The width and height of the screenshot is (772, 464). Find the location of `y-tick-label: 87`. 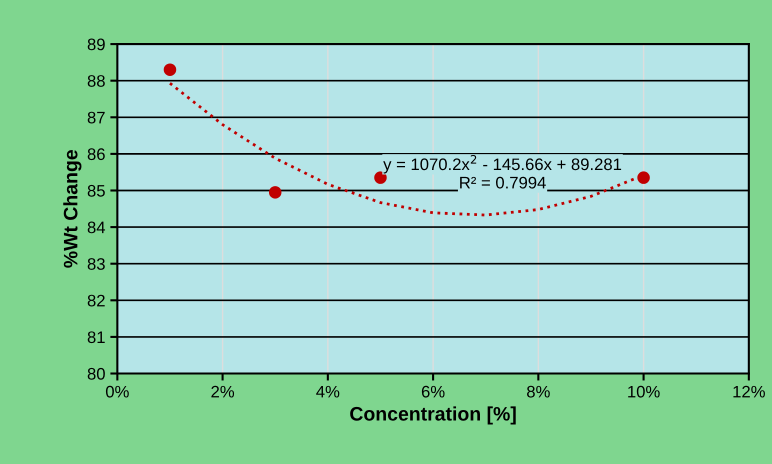

y-tick-label: 87 is located at coordinates (96, 118).